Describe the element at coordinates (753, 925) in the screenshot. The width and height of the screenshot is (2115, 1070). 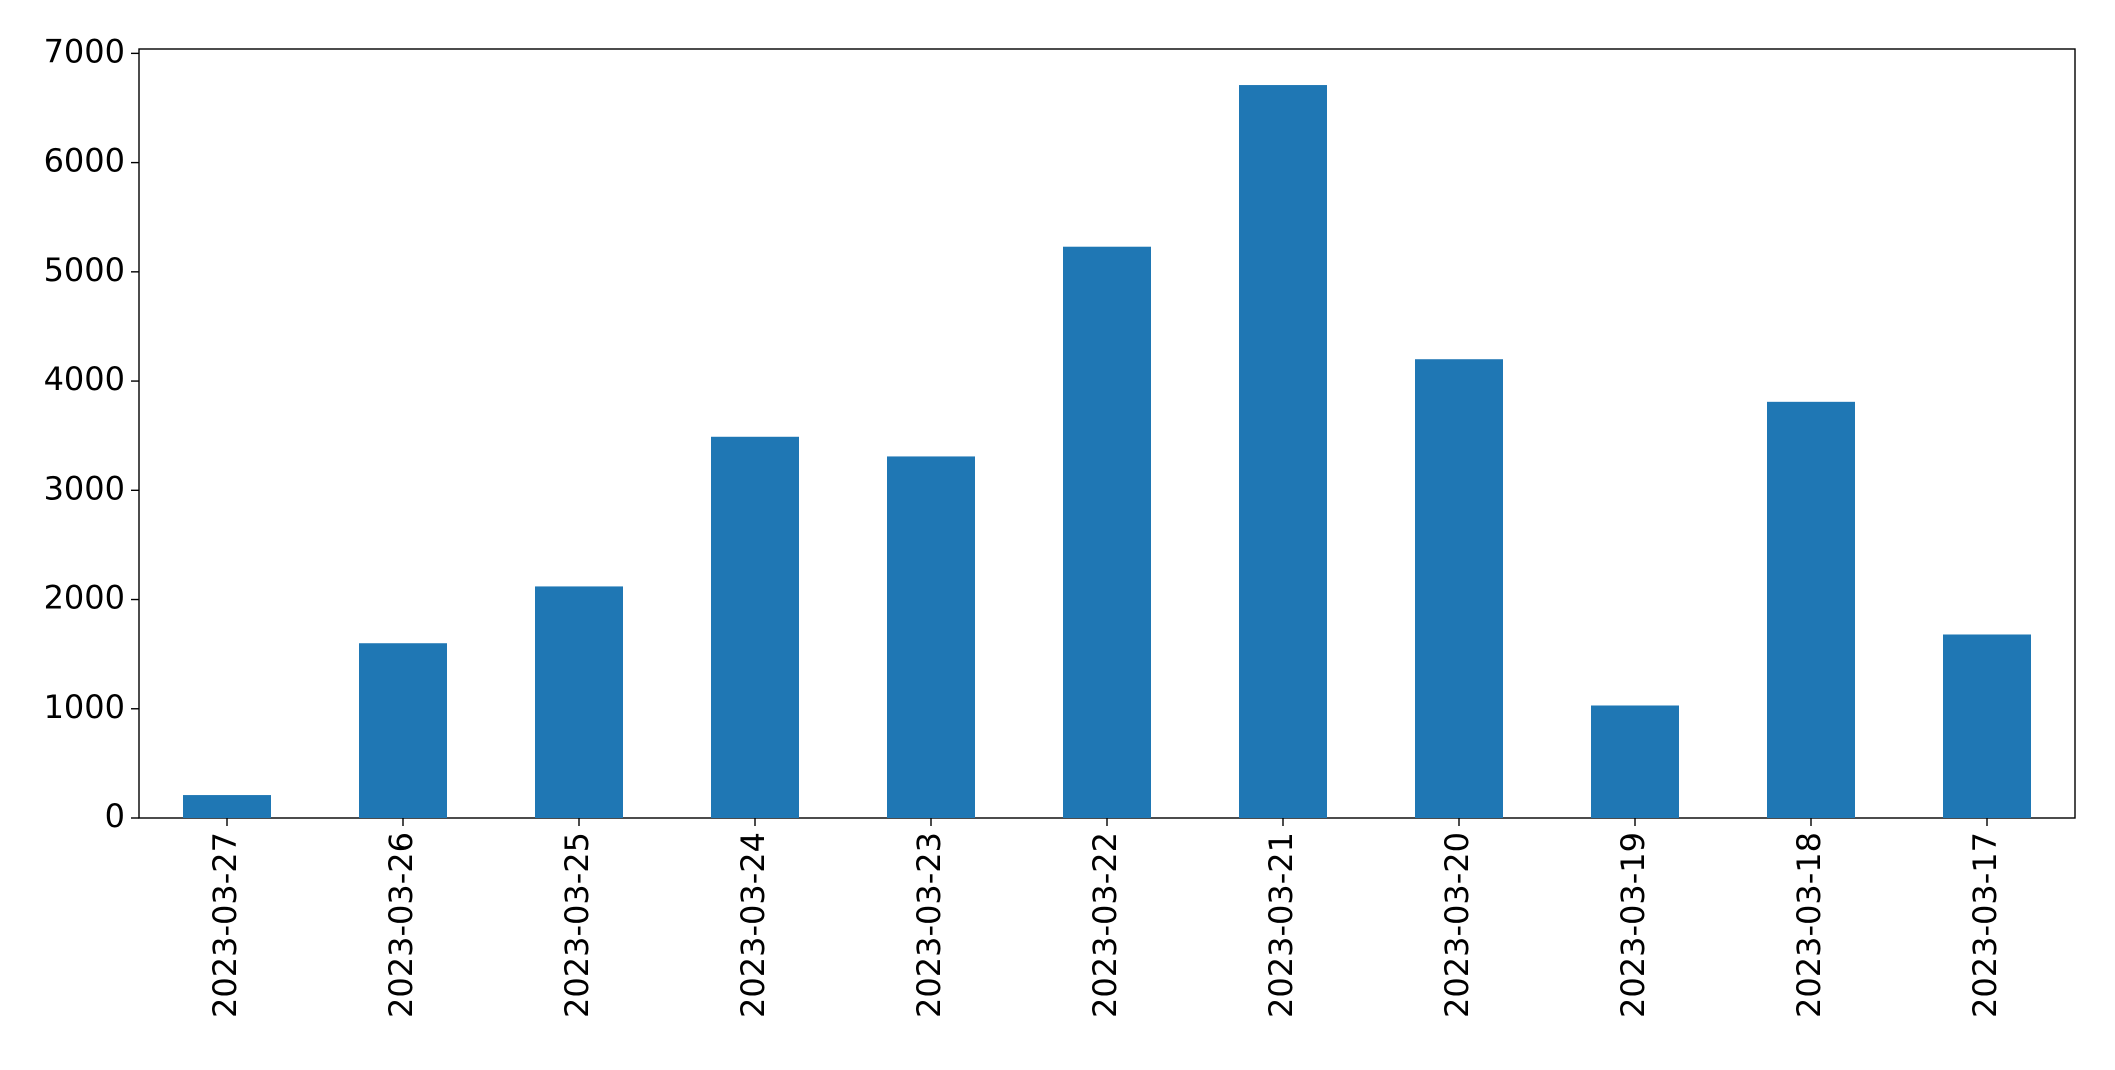
I see `x-tick-label: 2023-03-24` at that location.